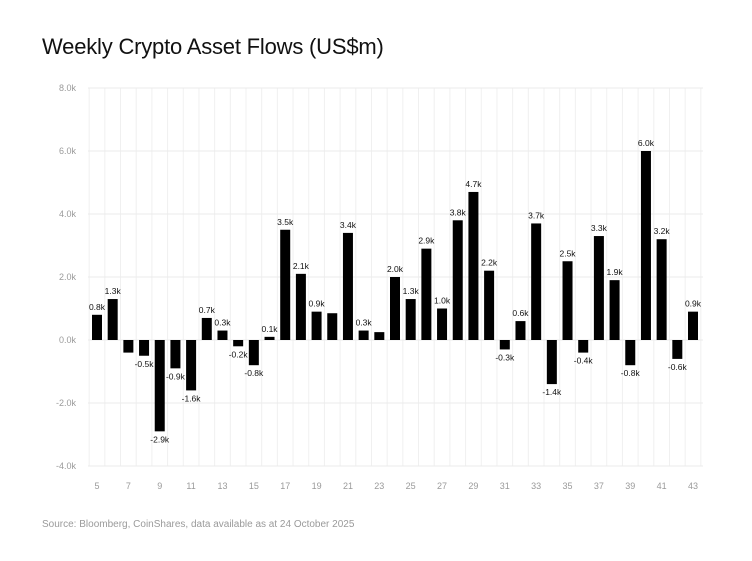  I want to click on x-tick-label: 13, so click(222, 486).